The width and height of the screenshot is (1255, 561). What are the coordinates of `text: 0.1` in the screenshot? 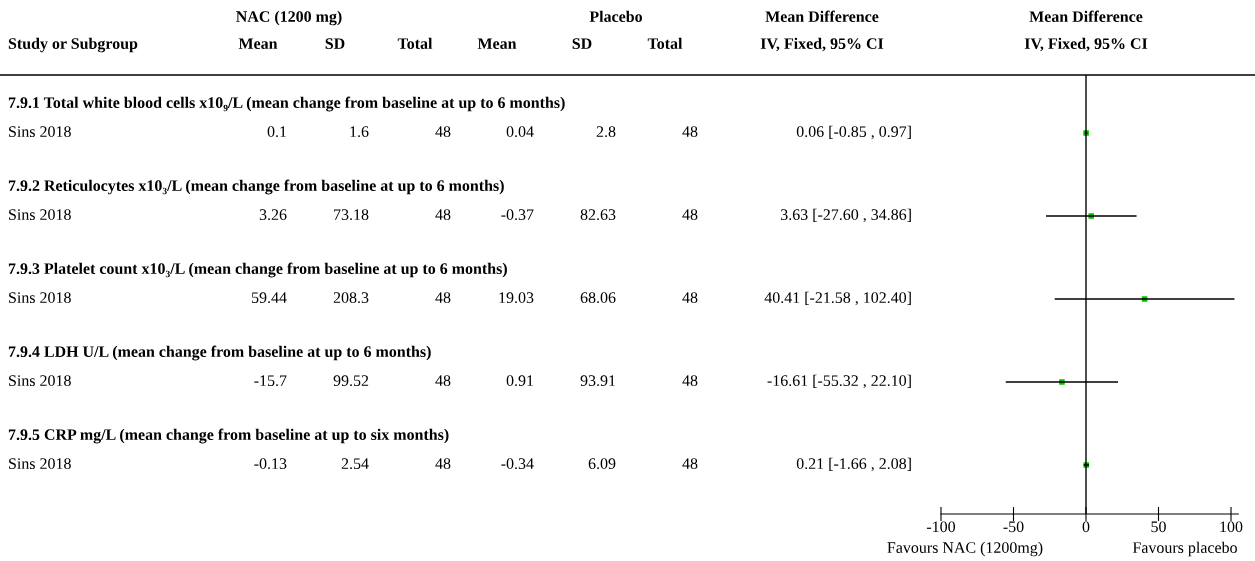 It's located at (277, 132).